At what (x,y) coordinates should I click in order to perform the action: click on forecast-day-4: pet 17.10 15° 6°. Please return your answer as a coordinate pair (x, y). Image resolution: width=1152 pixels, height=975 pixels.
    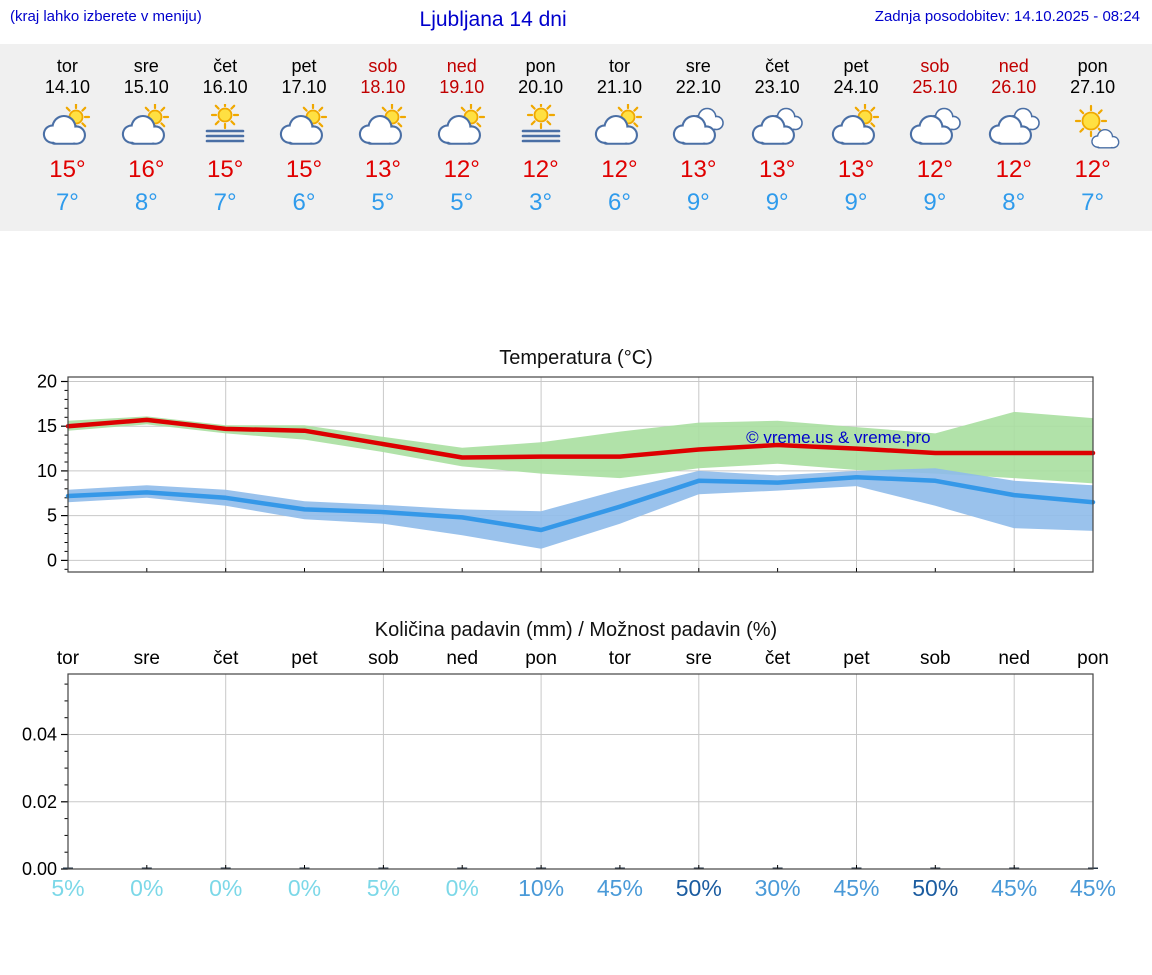
    Looking at the image, I should click on (304, 136).